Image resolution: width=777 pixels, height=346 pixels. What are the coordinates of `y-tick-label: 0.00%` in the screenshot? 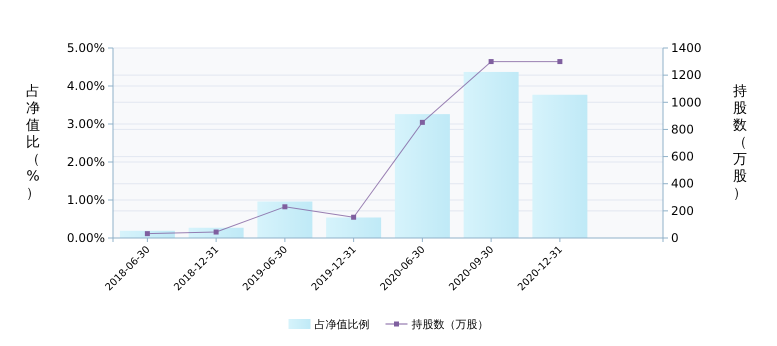 It's located at (85, 238).